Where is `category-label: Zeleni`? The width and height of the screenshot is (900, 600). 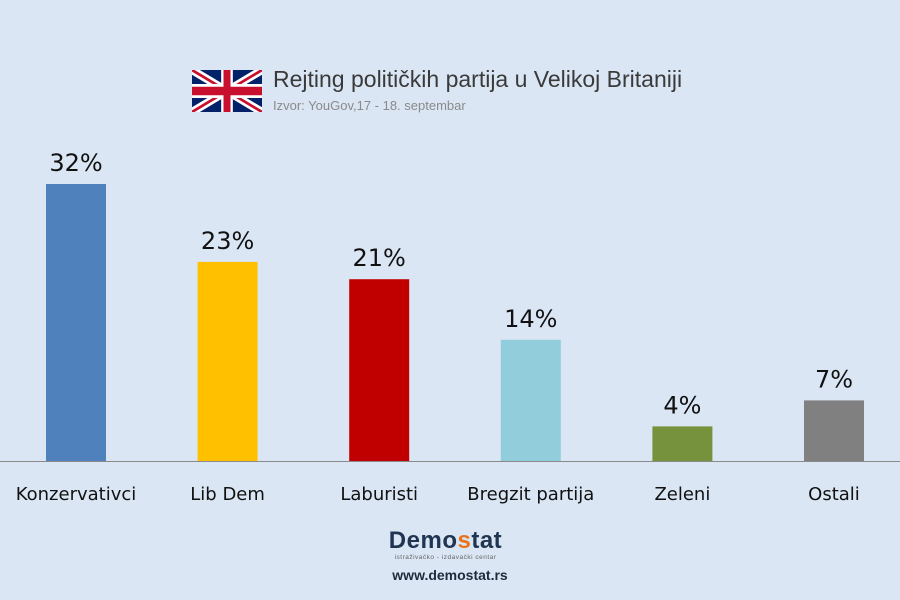 category-label: Zeleni is located at coordinates (682, 494).